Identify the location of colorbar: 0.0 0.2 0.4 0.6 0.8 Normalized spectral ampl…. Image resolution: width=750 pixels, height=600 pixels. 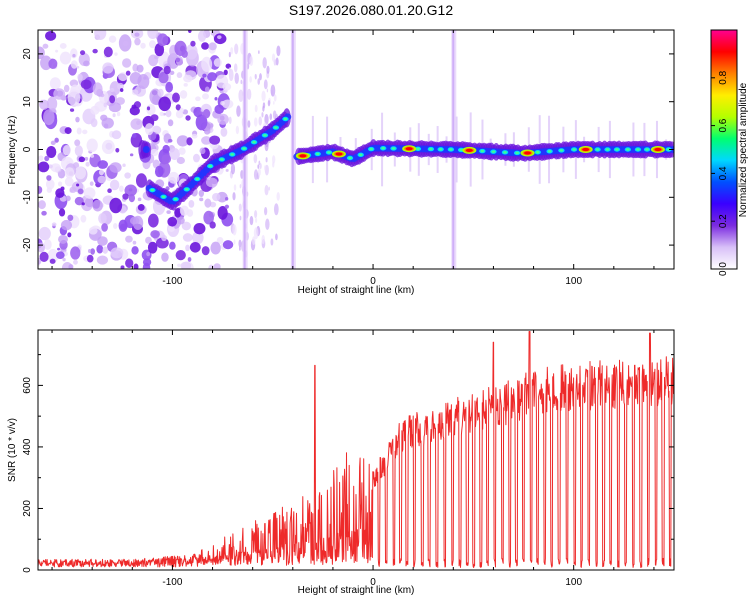
(729, 152).